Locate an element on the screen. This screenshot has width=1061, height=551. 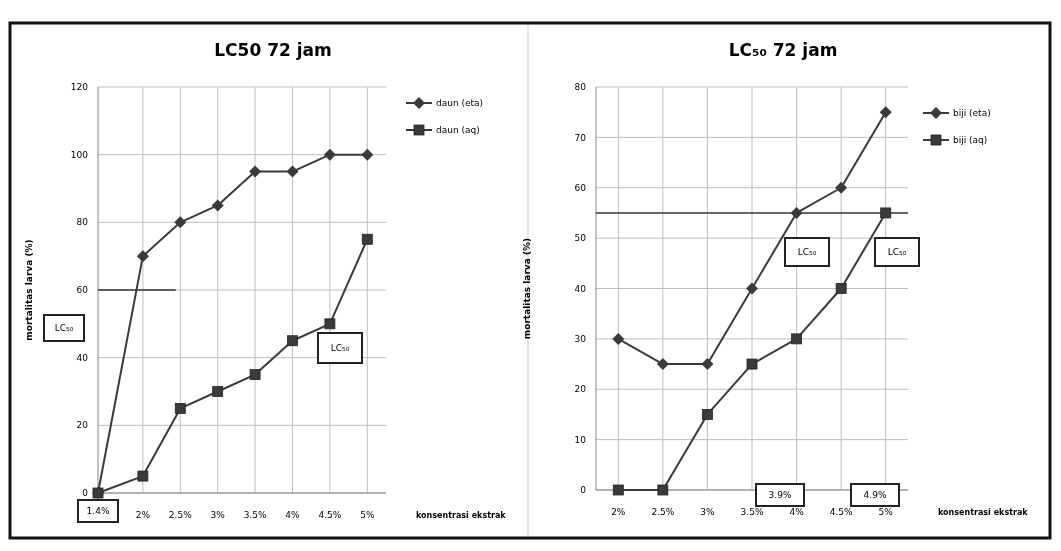
y-tick-label: 50 is located at coordinates (580, 238).